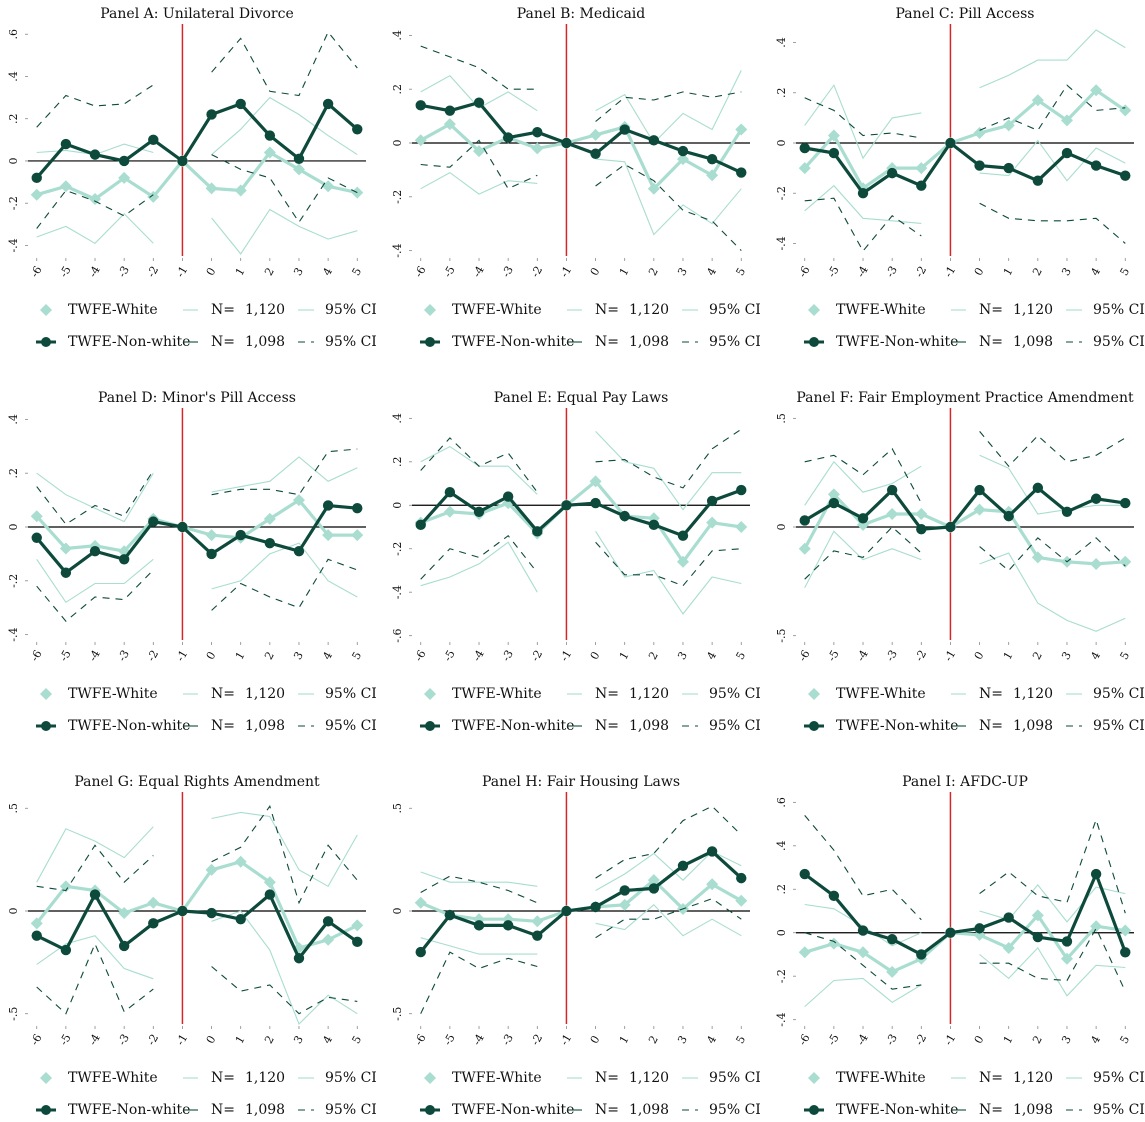  I want to click on panel-title: Panel I: AFDC-UP, so click(965, 782).